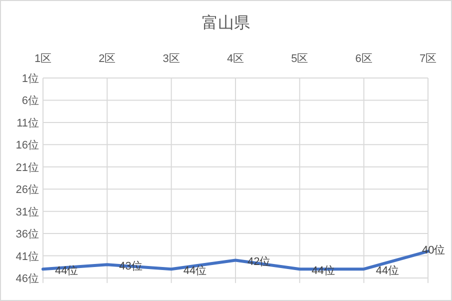 Image resolution: width=452 pixels, height=301 pixels. I want to click on y-tick-label: 6位, so click(30, 101).